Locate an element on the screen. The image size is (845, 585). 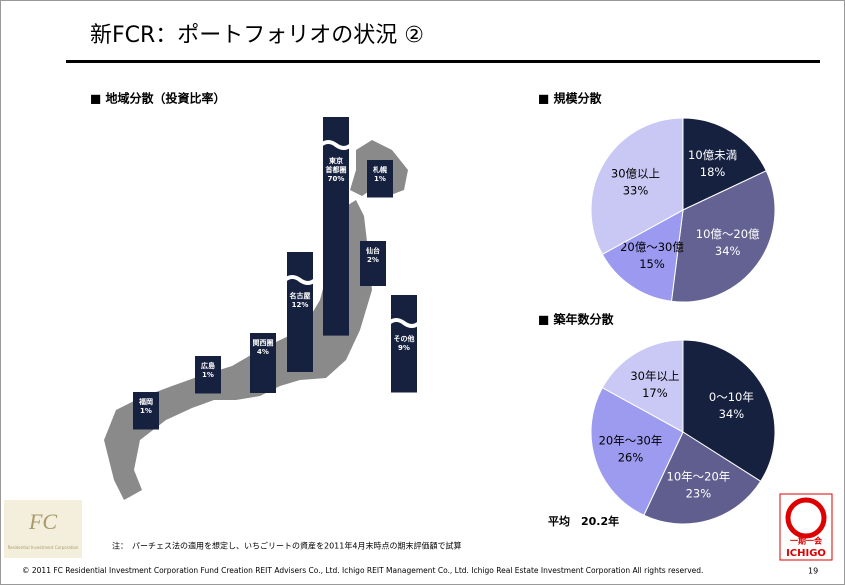
bar-category: 関西圏 is located at coordinates (263, 343).